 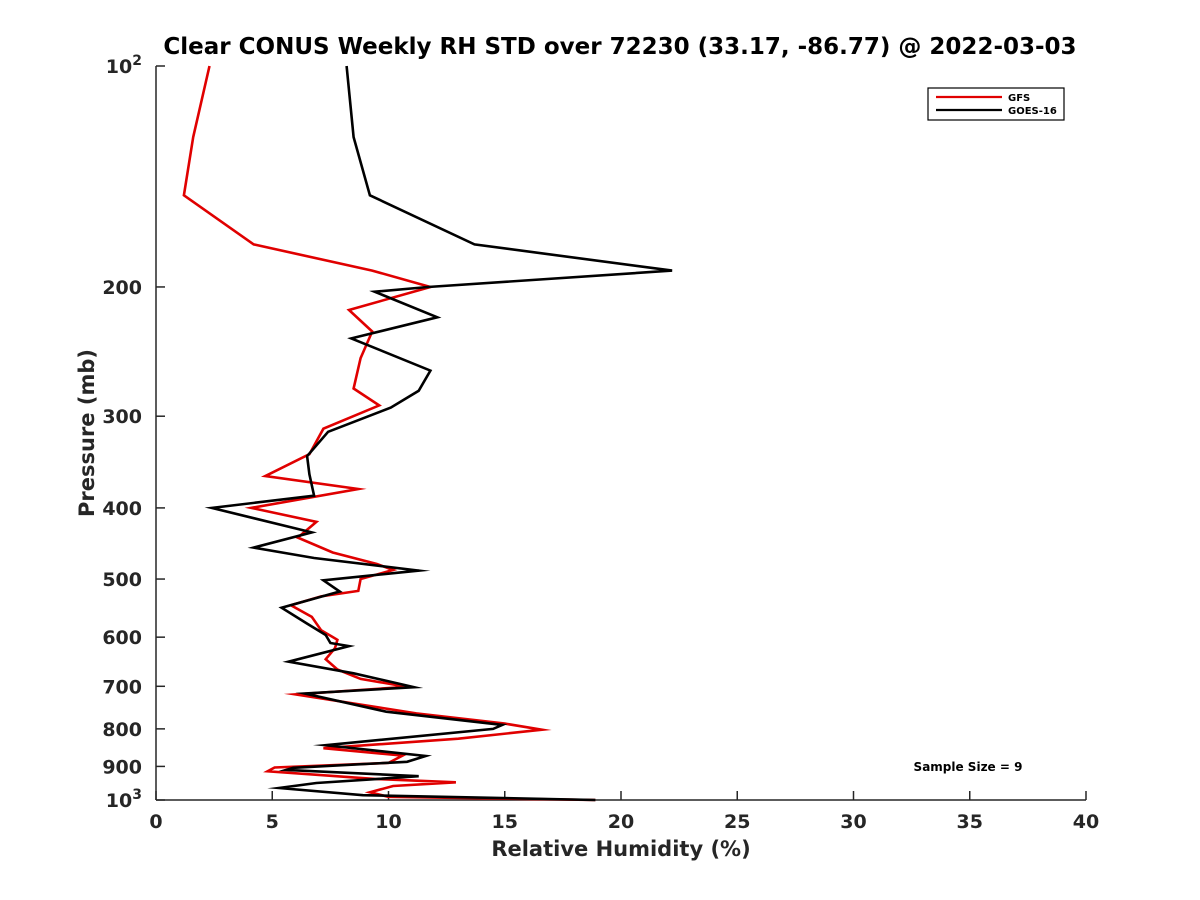 What do you see at coordinates (737, 822) in the screenshot?
I see `x-tick-label: 25` at bounding box center [737, 822].